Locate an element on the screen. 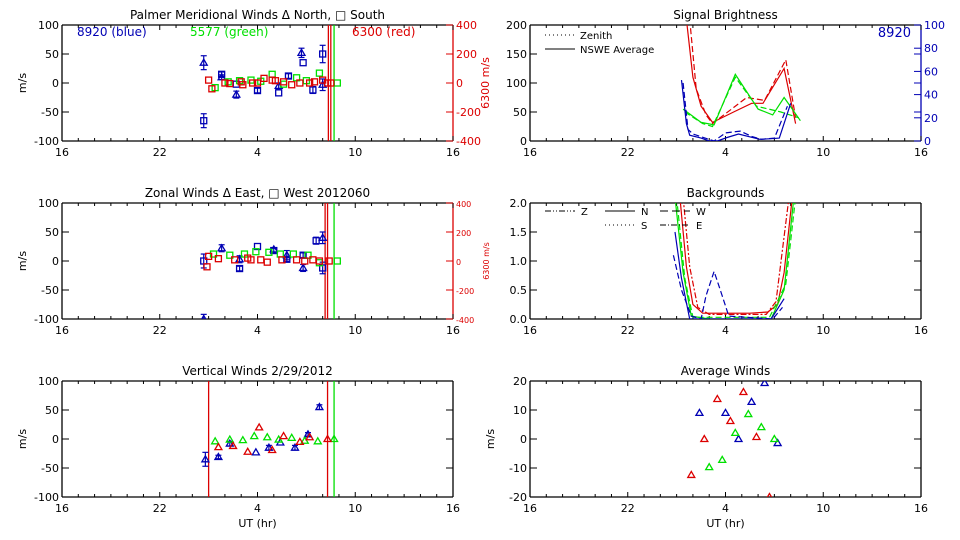 Image resolution: width=960 pixels, height=540 pixels. legend-label: N is located at coordinates (644, 212).